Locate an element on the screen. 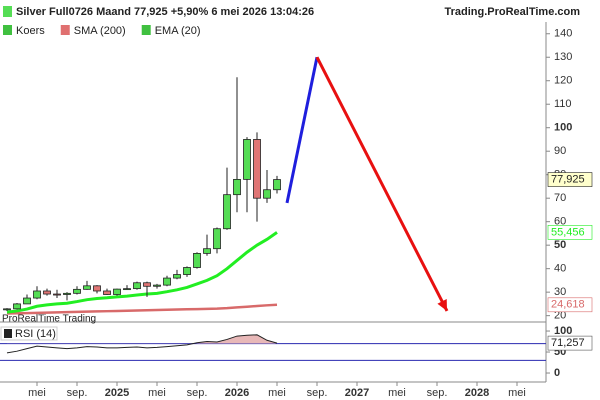 Image resolution: width=600 pixels, height=400 pixels. rsi-value-label: 71,257 is located at coordinates (568, 343).